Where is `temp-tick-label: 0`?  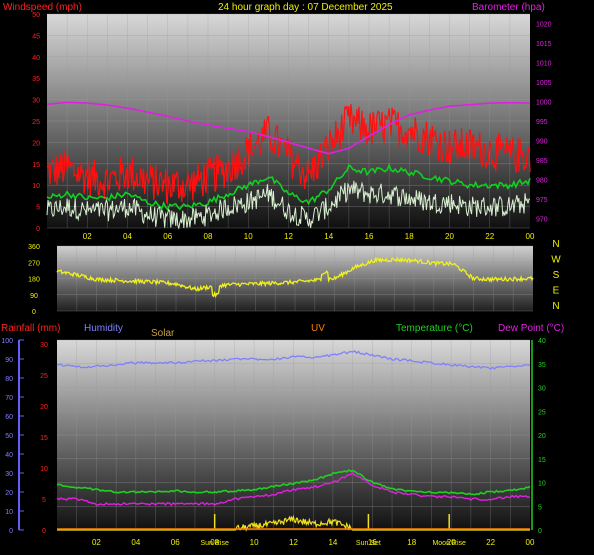 temp-tick-label: 0 is located at coordinates (540, 531).